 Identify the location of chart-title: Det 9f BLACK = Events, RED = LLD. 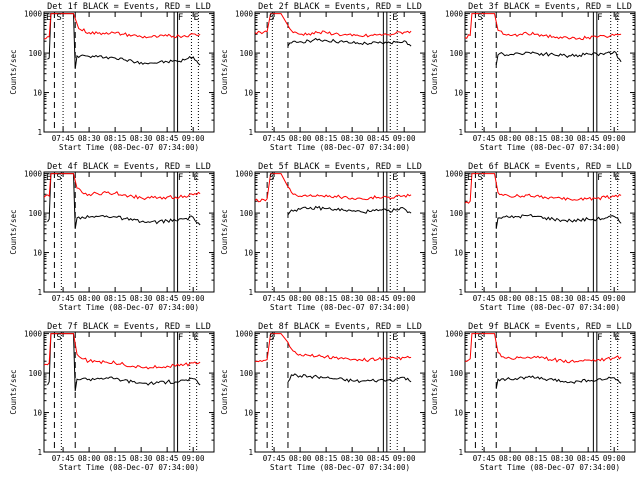
(550, 327).